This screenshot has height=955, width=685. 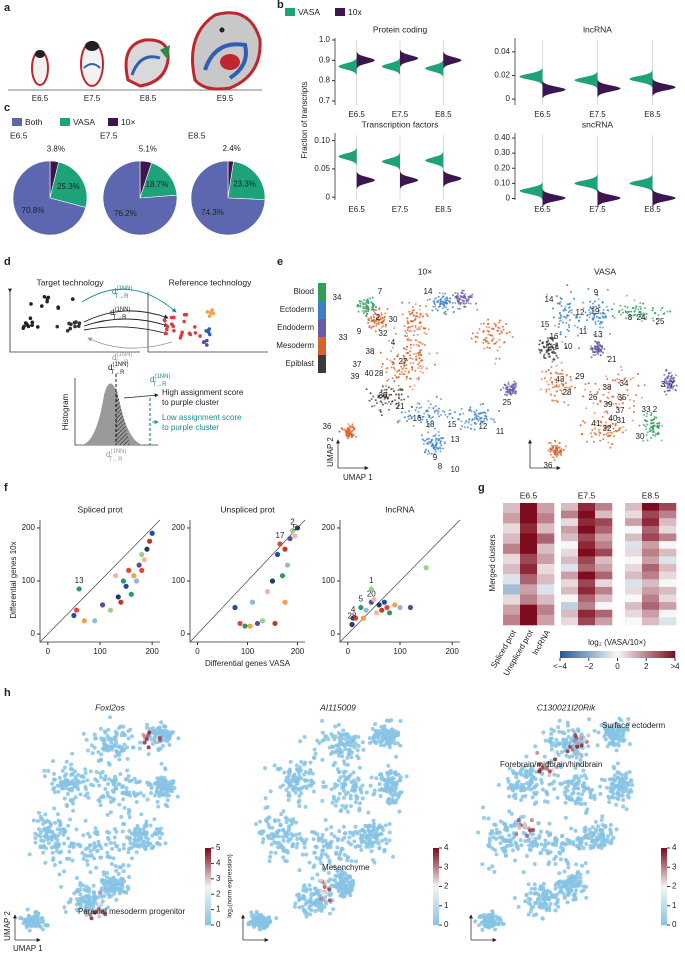 I want to click on cluster-label: 35, so click(x=622, y=397).